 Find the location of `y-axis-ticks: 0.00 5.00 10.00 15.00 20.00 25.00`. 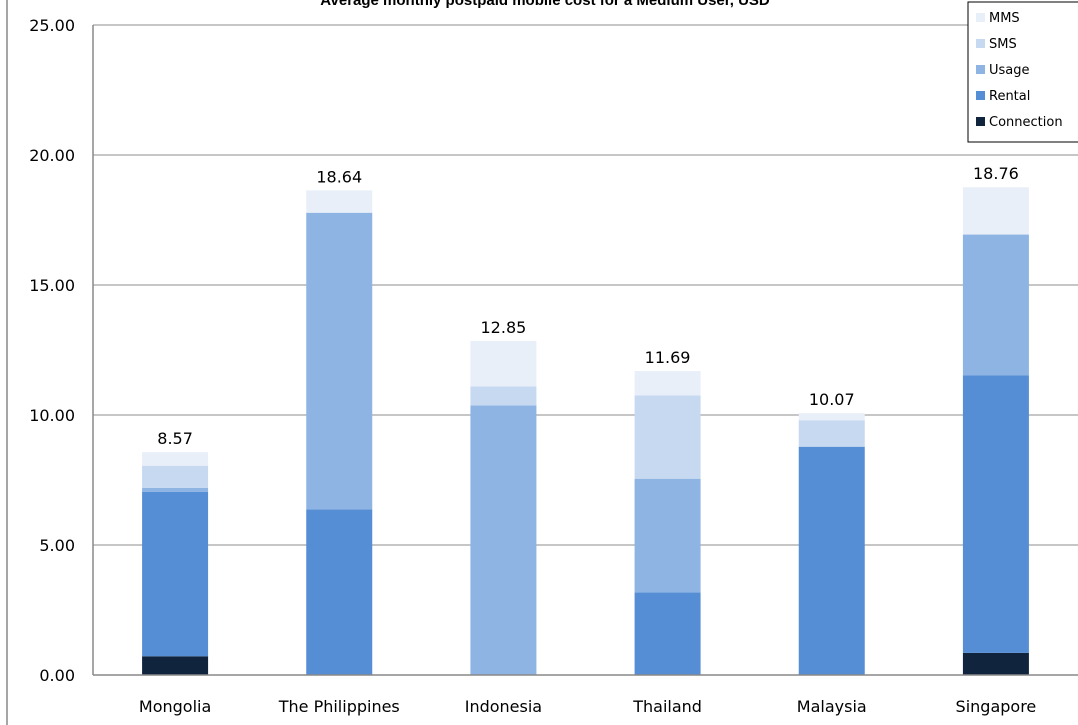

y-axis-ticks: 0.00 5.00 10.00 15.00 20.00 25.00 is located at coordinates (52, 350).